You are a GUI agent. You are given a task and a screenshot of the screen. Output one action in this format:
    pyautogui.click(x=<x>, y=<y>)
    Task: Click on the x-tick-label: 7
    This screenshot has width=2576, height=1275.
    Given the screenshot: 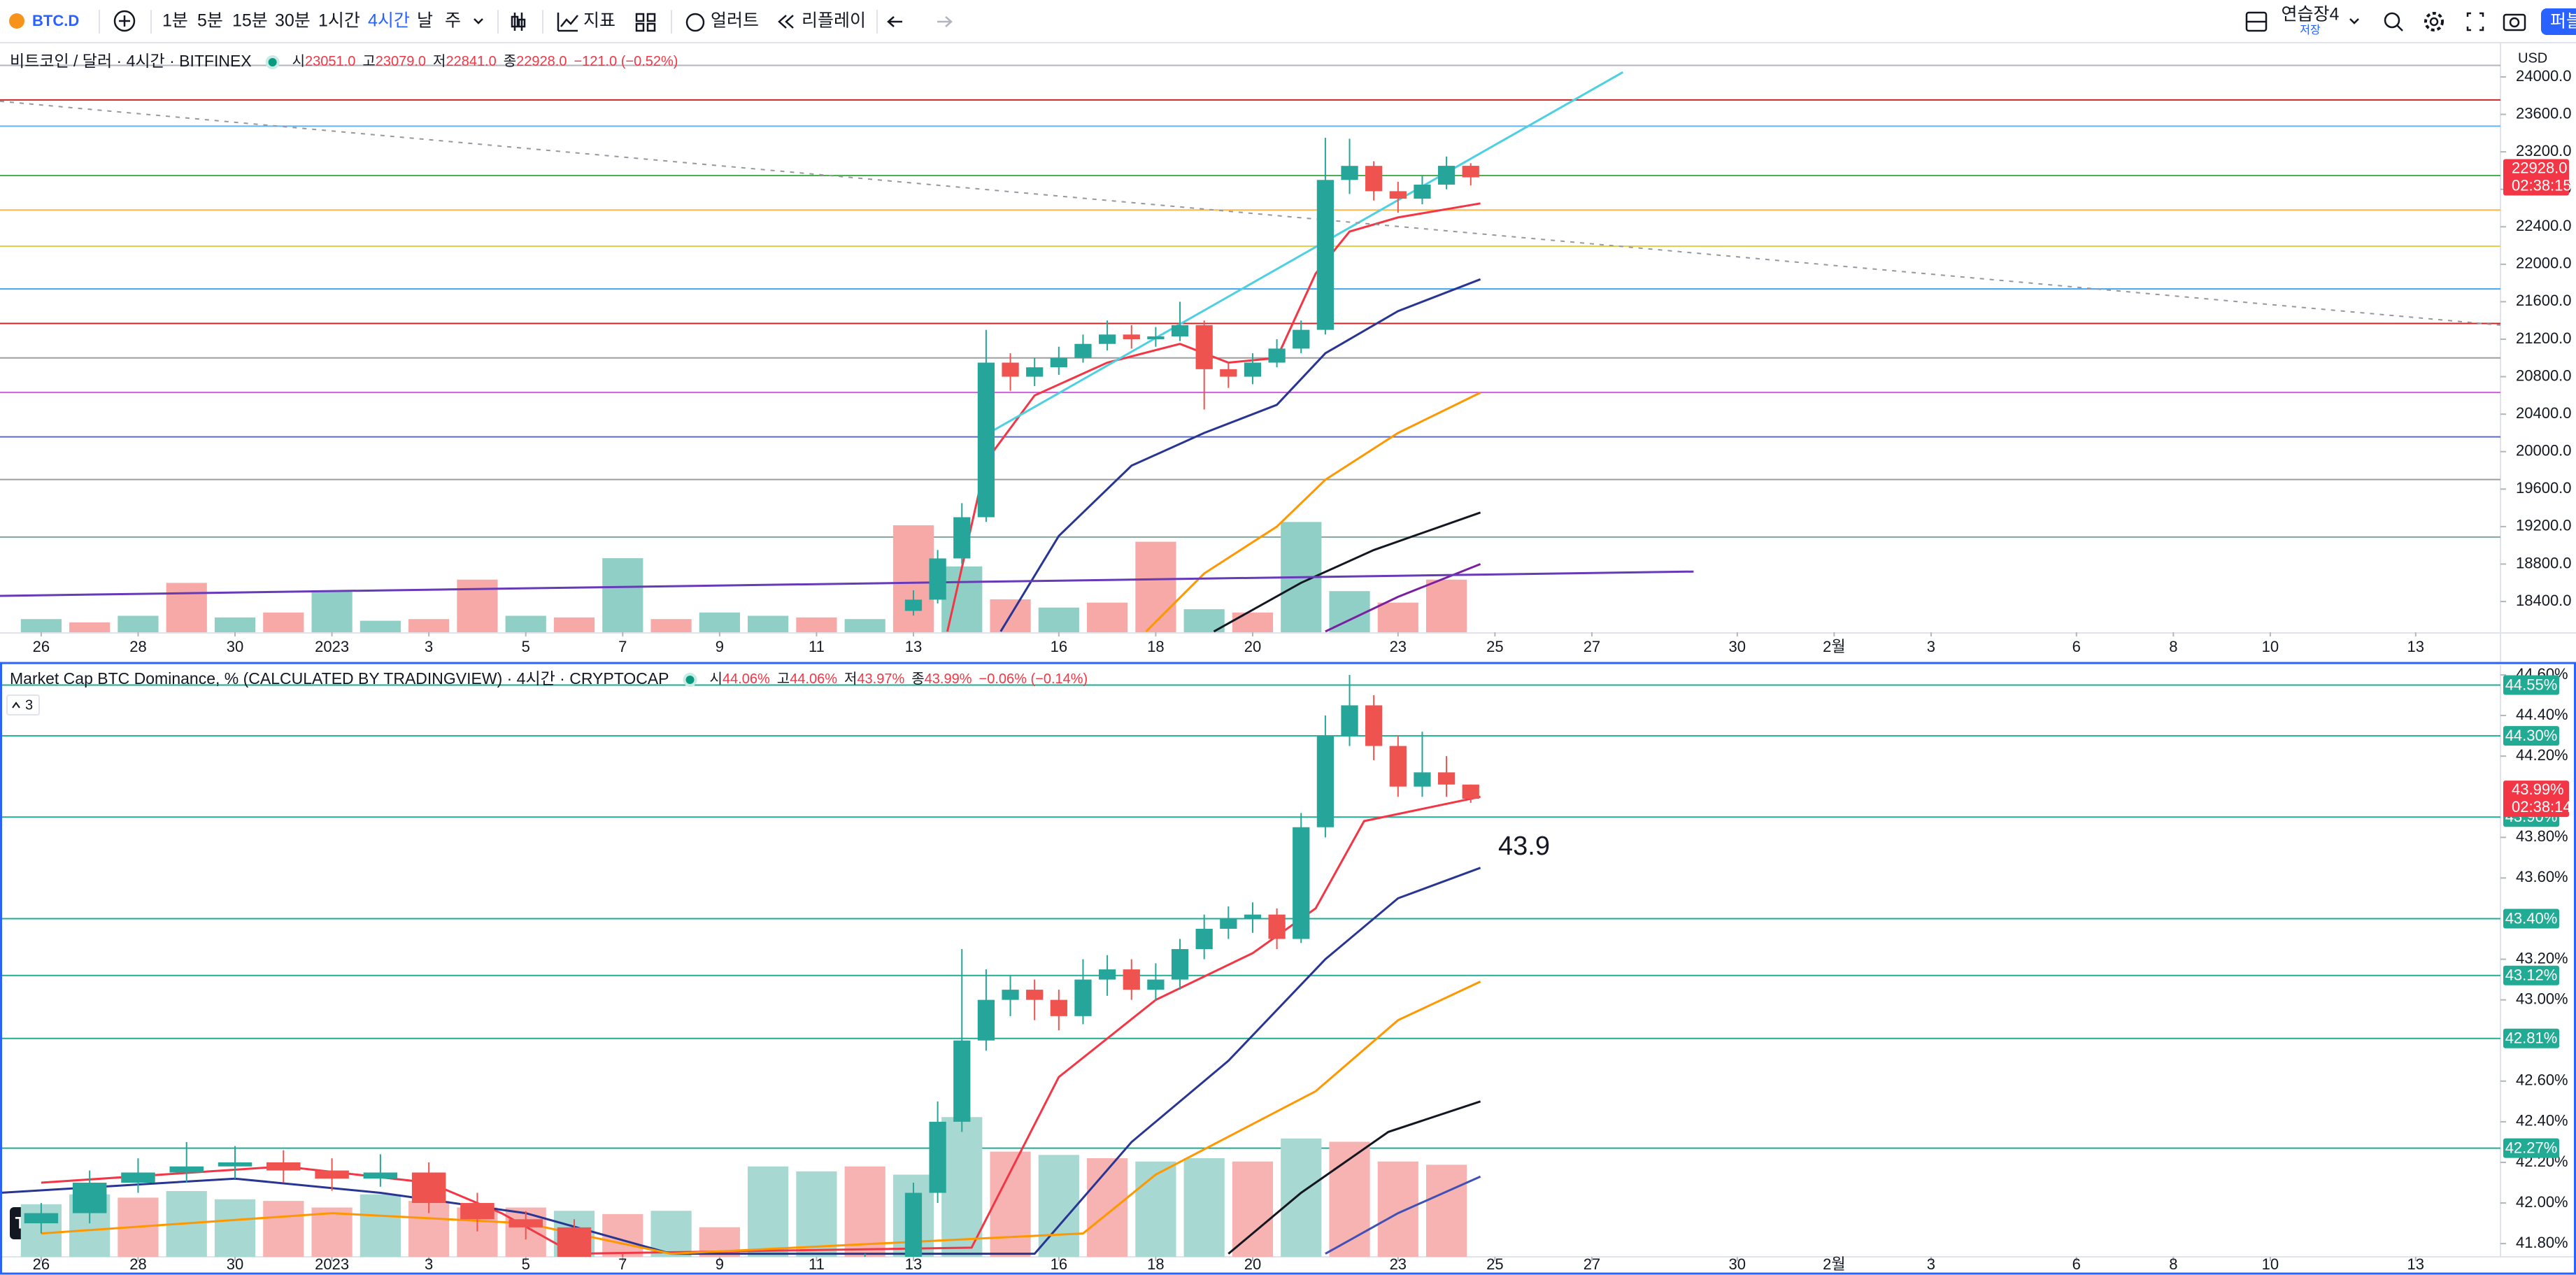 What is the action you would take?
    pyautogui.click(x=622, y=646)
    